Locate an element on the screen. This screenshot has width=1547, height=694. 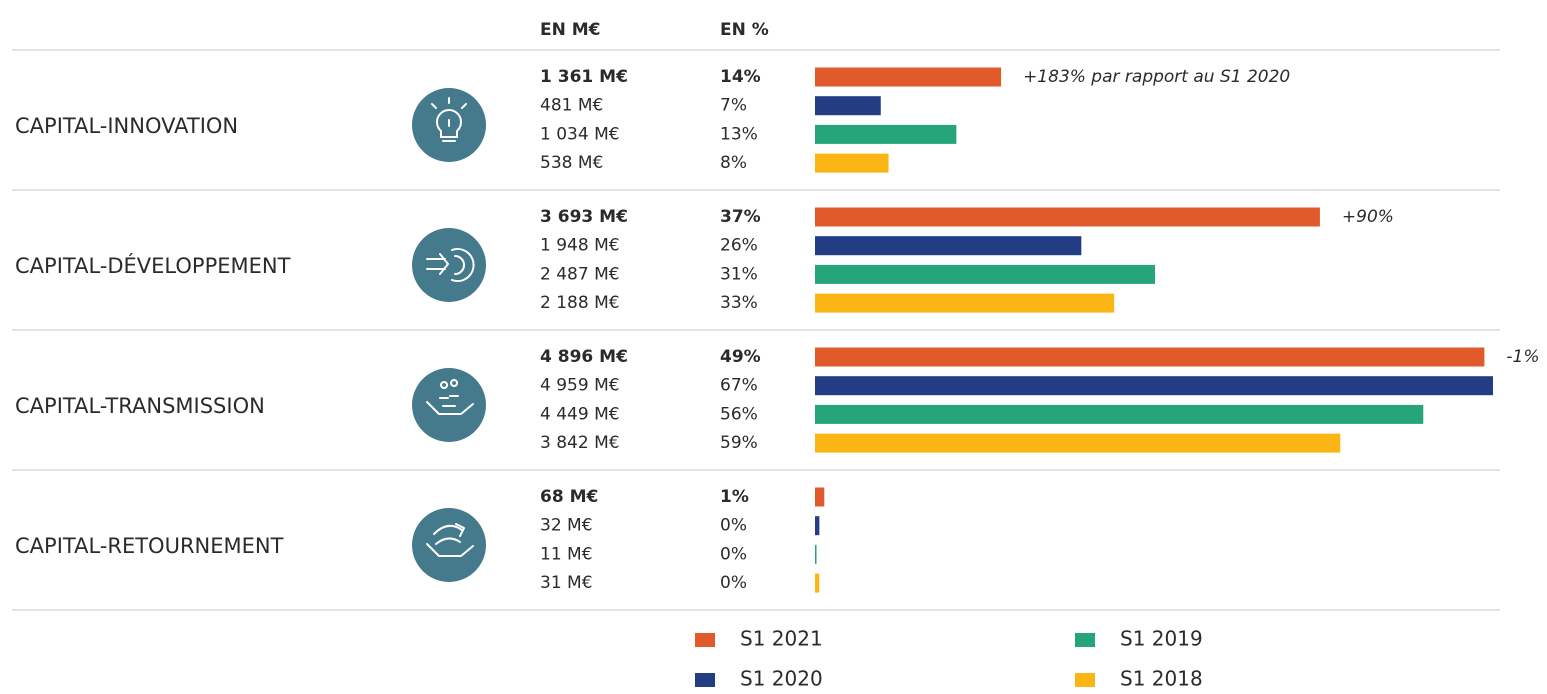
category-label: CAPITAL-INNOVATION is located at coordinates (126, 126).